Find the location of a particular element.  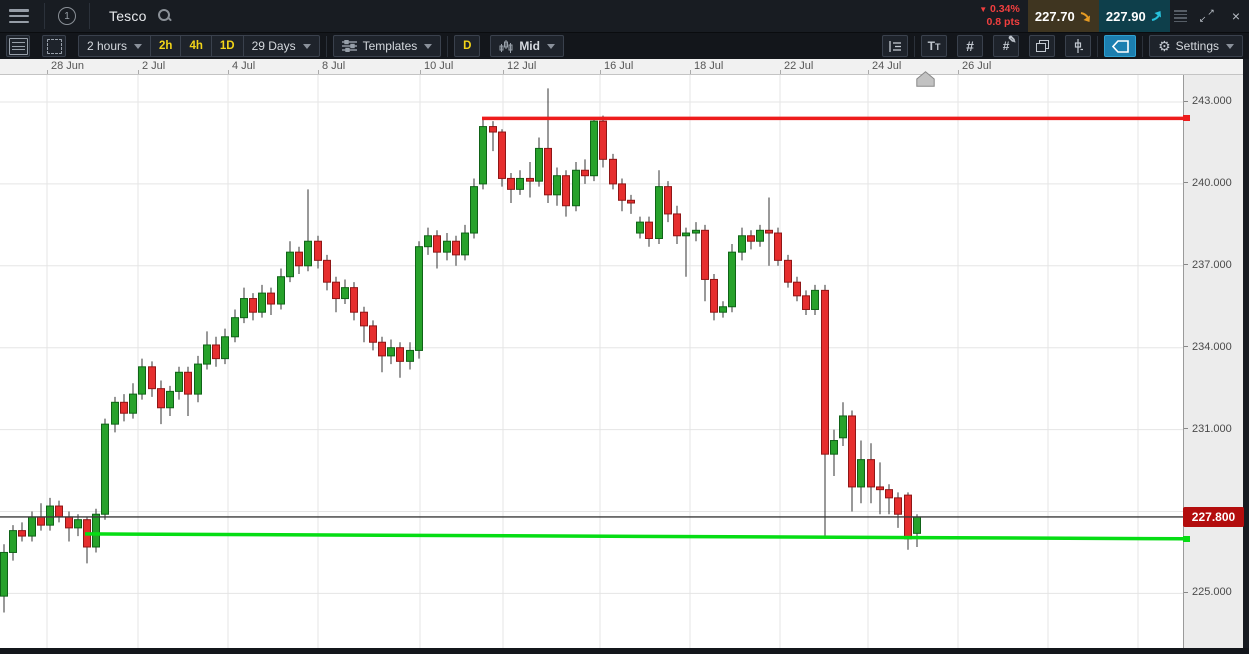

date-axis-label: 22 Jul is located at coordinates (799, 66).